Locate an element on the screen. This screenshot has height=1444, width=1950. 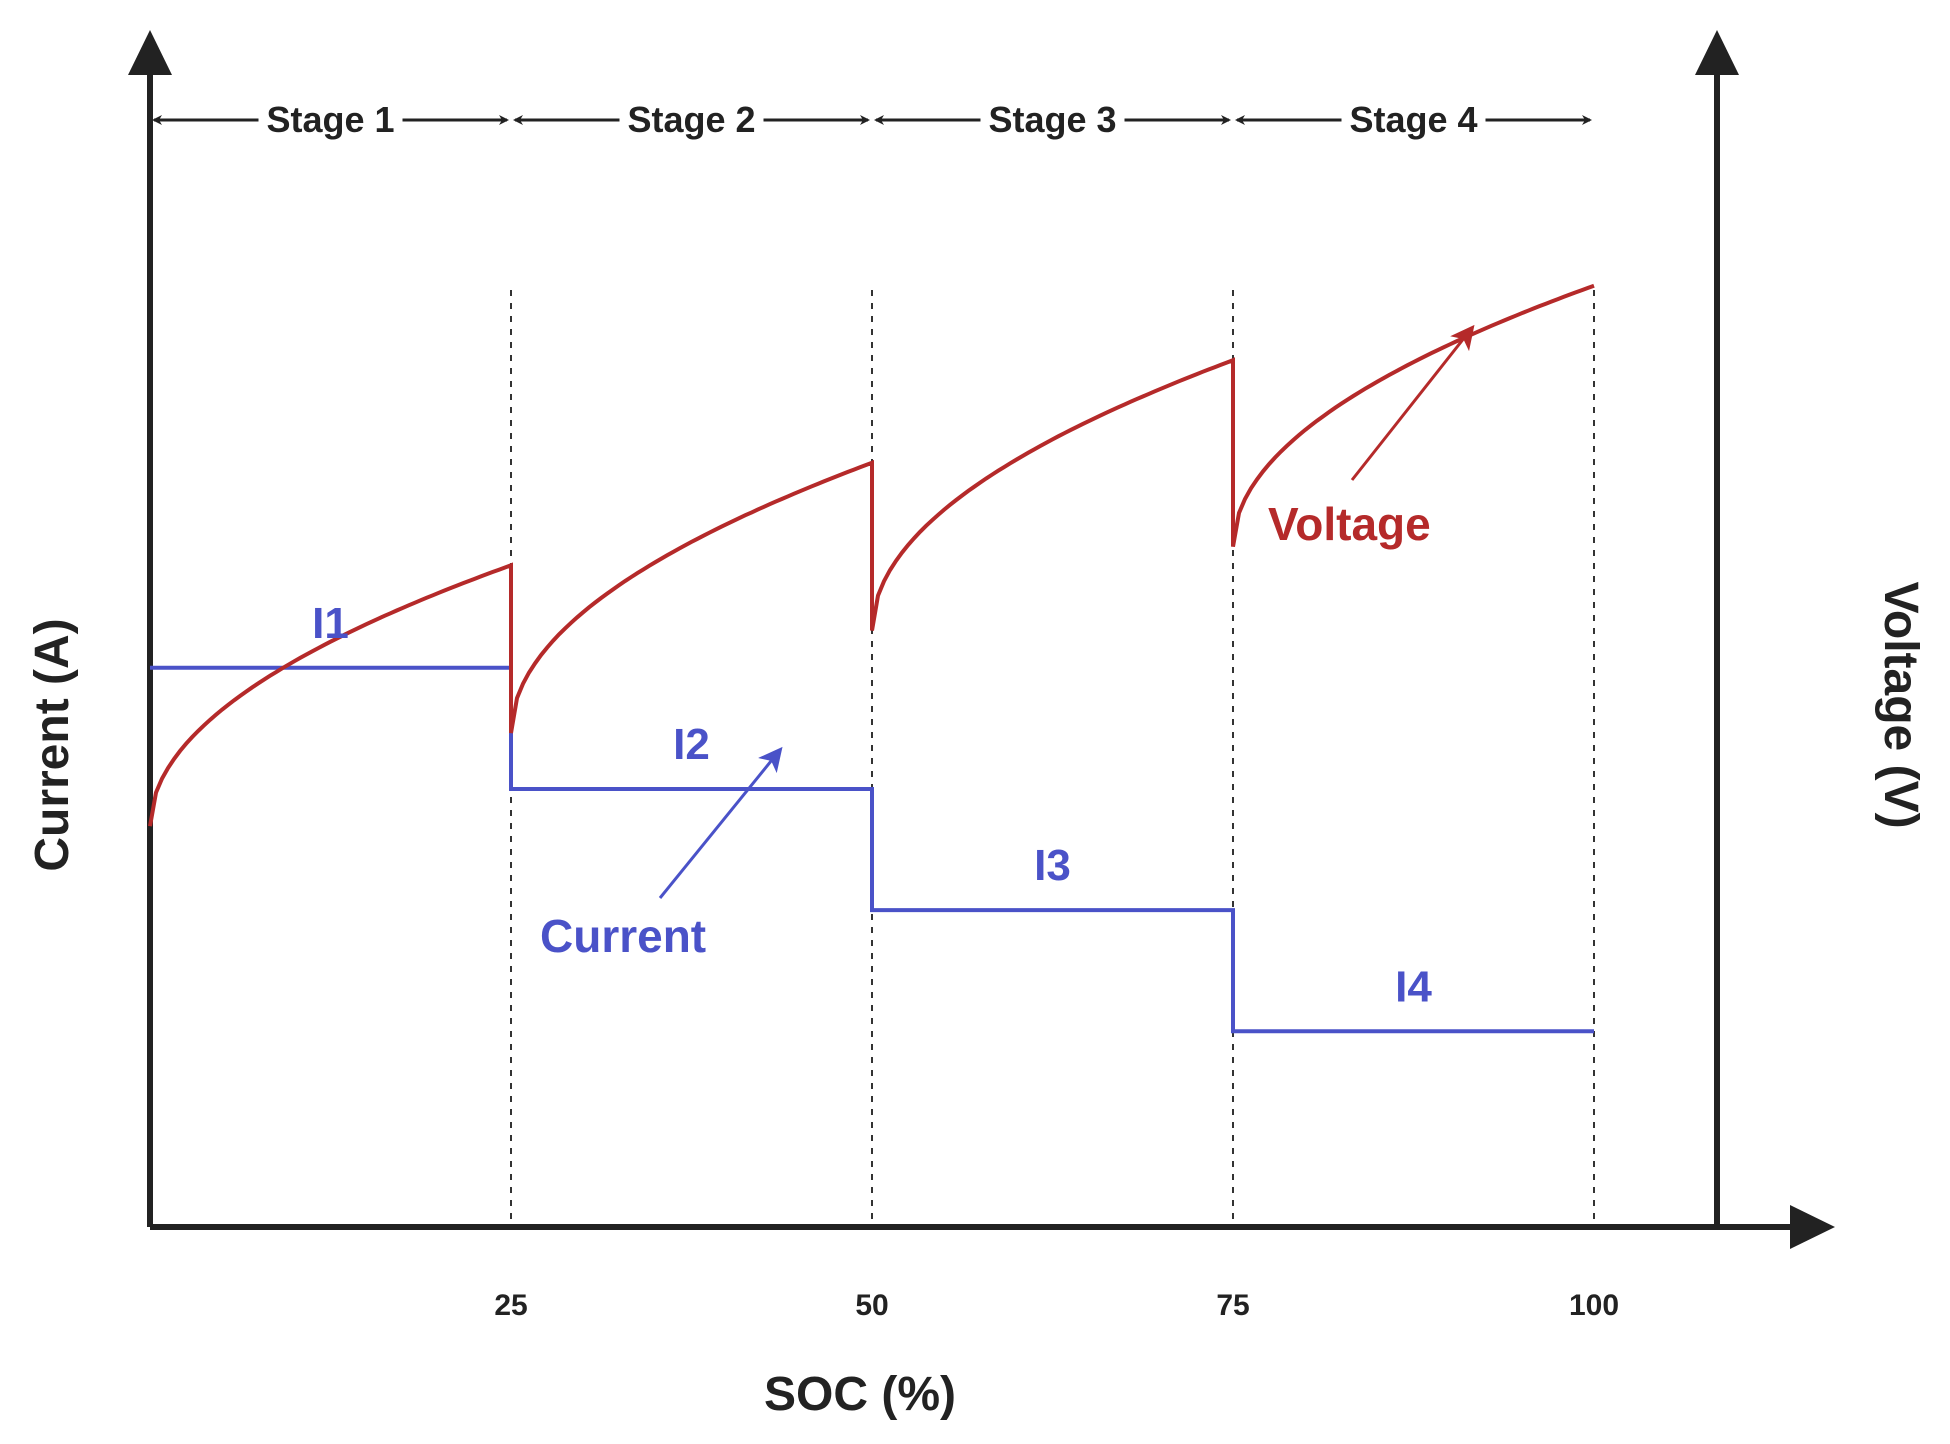
voltage-callout-arrow is located at coordinates (1412, 402).